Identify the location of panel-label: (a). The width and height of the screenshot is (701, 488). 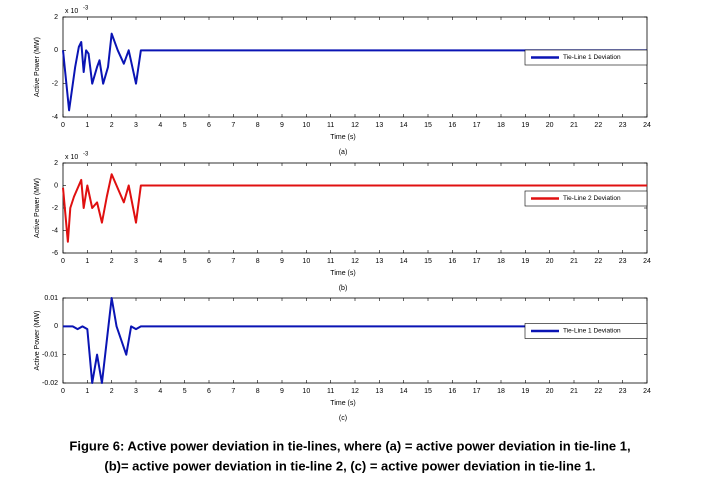
(343, 152).